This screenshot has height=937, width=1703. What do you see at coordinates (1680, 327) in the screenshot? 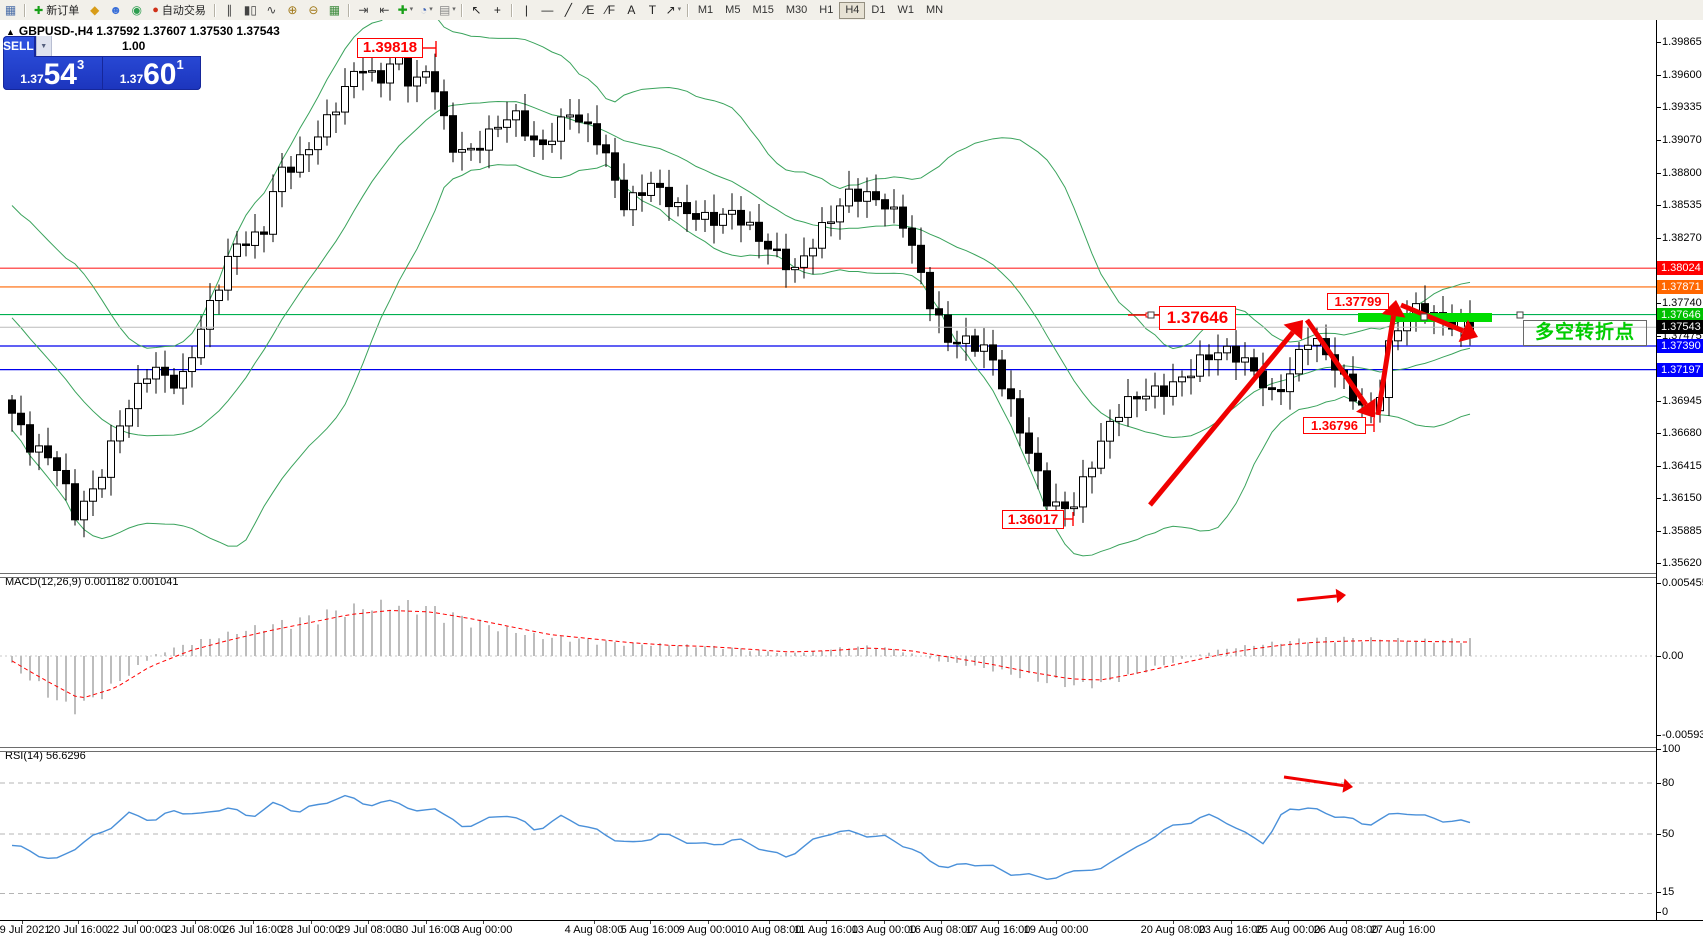
I see `price-axis-badge: 1.37543` at bounding box center [1680, 327].